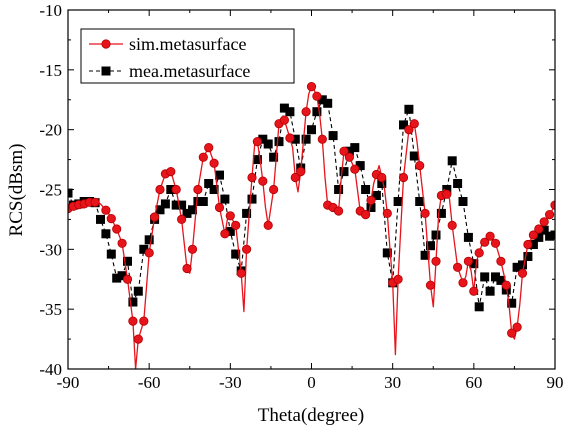 The height and width of the screenshot is (434, 567). I want to click on x-tick-label: 60, so click(473, 382).